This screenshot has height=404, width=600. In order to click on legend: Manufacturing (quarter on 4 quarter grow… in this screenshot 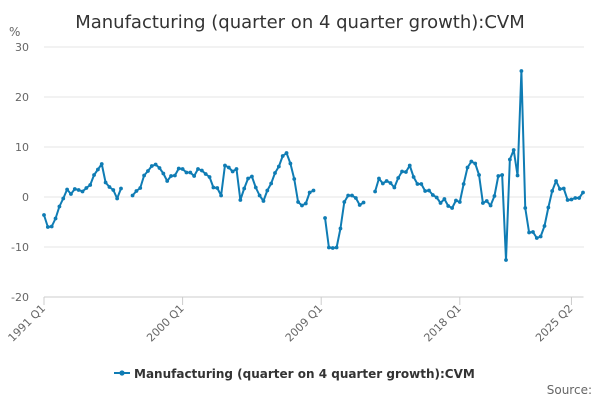, I will do `click(294, 374)`.